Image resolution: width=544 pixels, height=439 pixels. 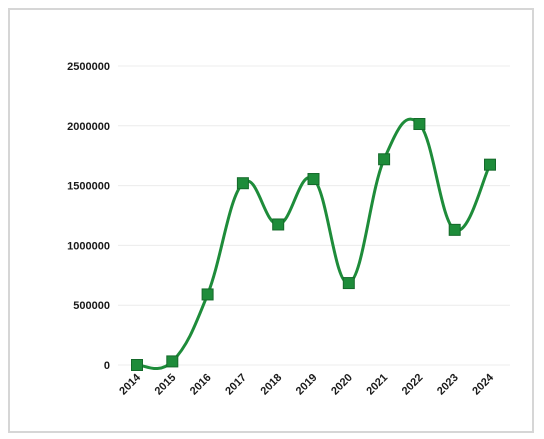 I want to click on y-tick-label: 2000000, so click(x=88, y=127).